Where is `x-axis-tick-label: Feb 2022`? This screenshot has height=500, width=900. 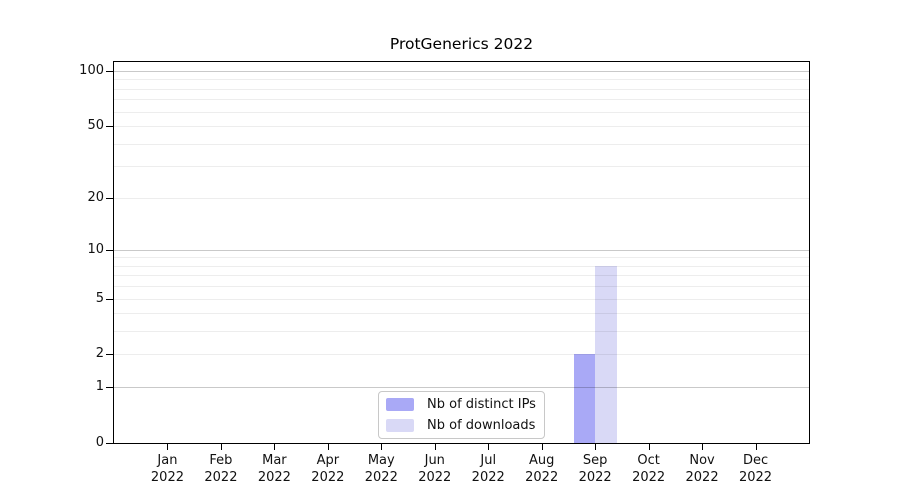 x-axis-tick-label: Feb 2022 is located at coordinates (221, 469).